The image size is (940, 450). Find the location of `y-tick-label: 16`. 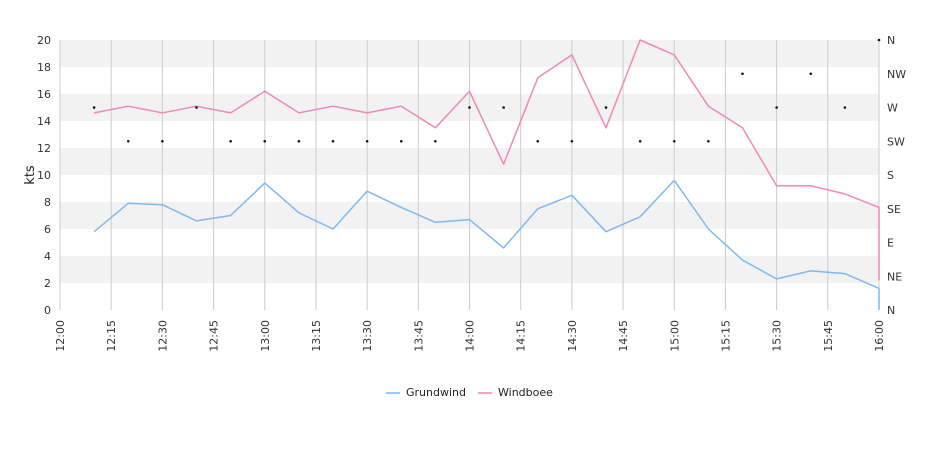

y-tick-label: 16 is located at coordinates (44, 94).